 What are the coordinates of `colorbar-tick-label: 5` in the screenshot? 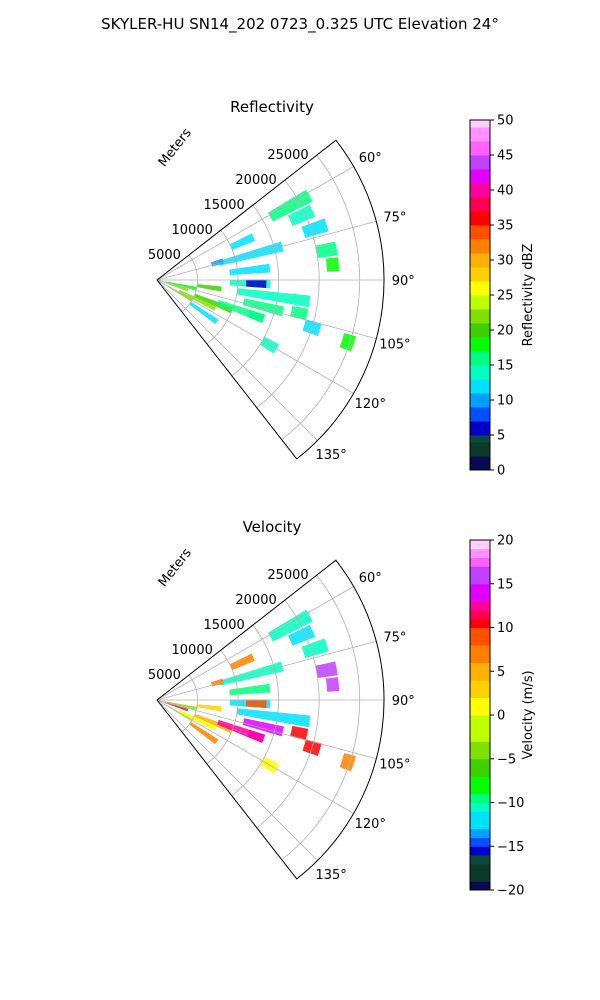 It's located at (501, 672).